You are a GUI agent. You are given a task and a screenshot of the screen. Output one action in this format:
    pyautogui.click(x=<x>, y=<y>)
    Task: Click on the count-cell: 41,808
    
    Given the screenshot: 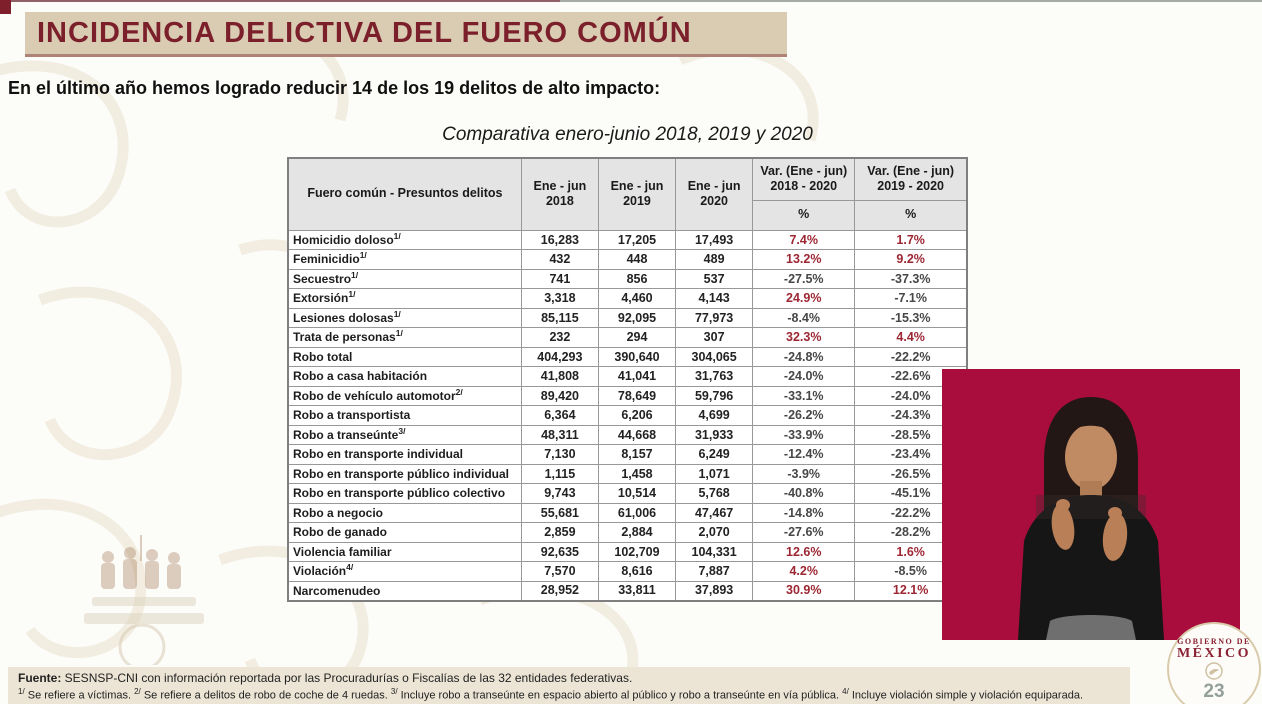 What is the action you would take?
    pyautogui.click(x=559, y=376)
    